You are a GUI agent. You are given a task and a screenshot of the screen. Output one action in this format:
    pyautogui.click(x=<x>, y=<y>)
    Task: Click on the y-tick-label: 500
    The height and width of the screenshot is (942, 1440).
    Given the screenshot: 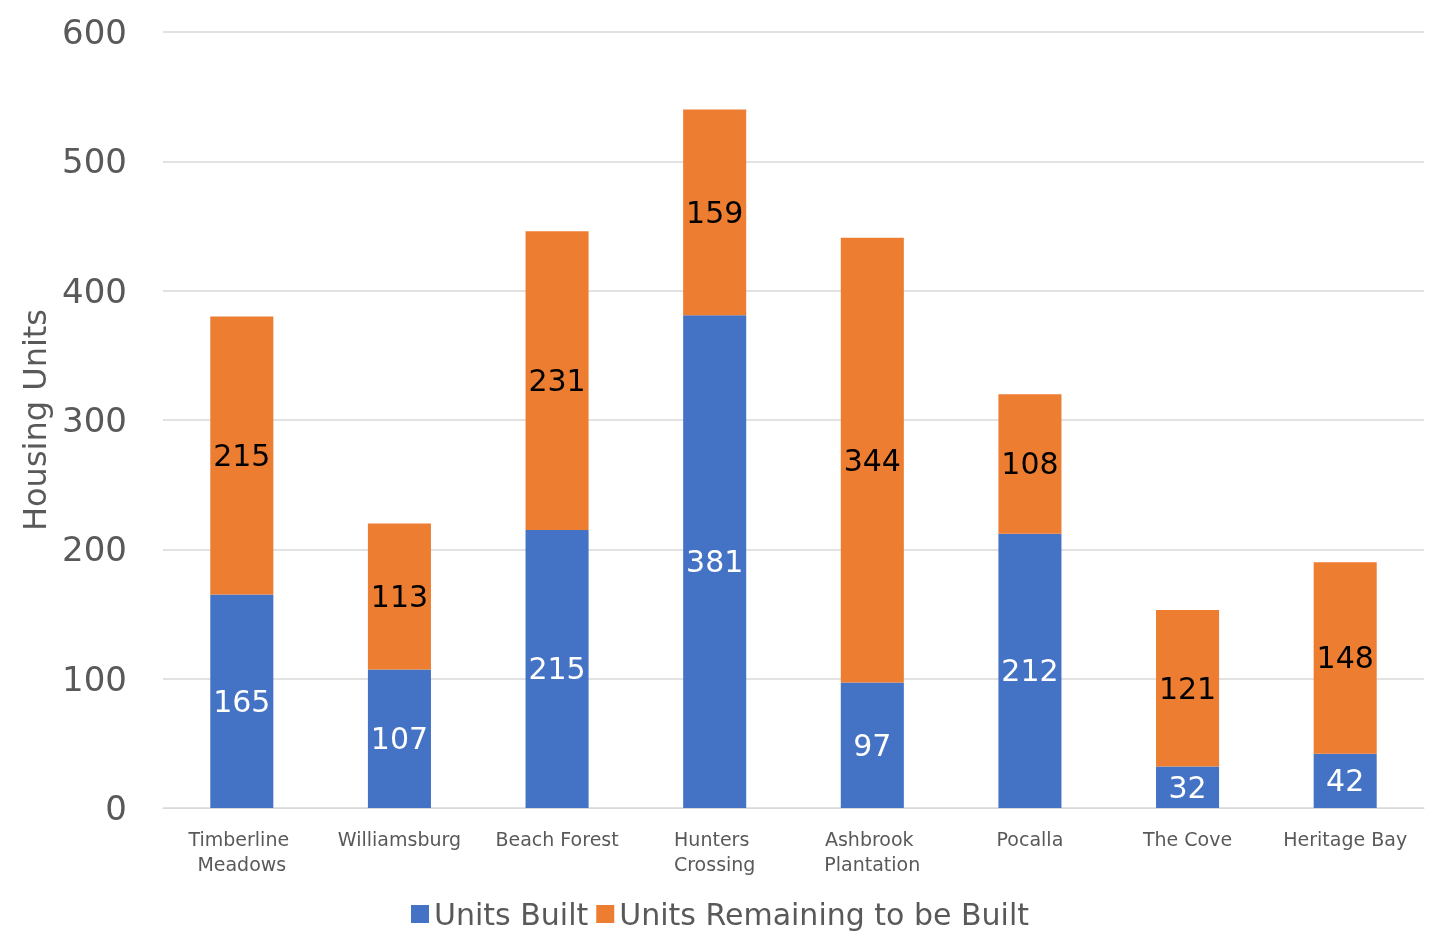 What is the action you would take?
    pyautogui.click(x=94, y=161)
    